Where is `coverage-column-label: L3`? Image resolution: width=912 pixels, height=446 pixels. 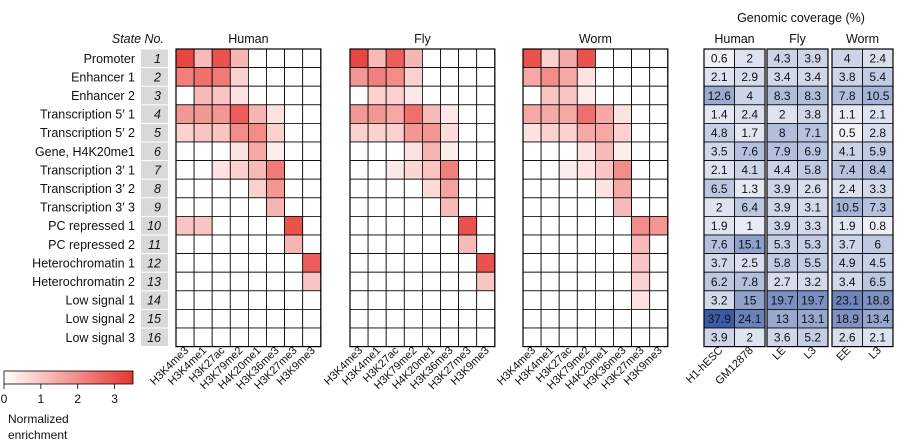
coverage-column-label: L3 is located at coordinates (810, 353).